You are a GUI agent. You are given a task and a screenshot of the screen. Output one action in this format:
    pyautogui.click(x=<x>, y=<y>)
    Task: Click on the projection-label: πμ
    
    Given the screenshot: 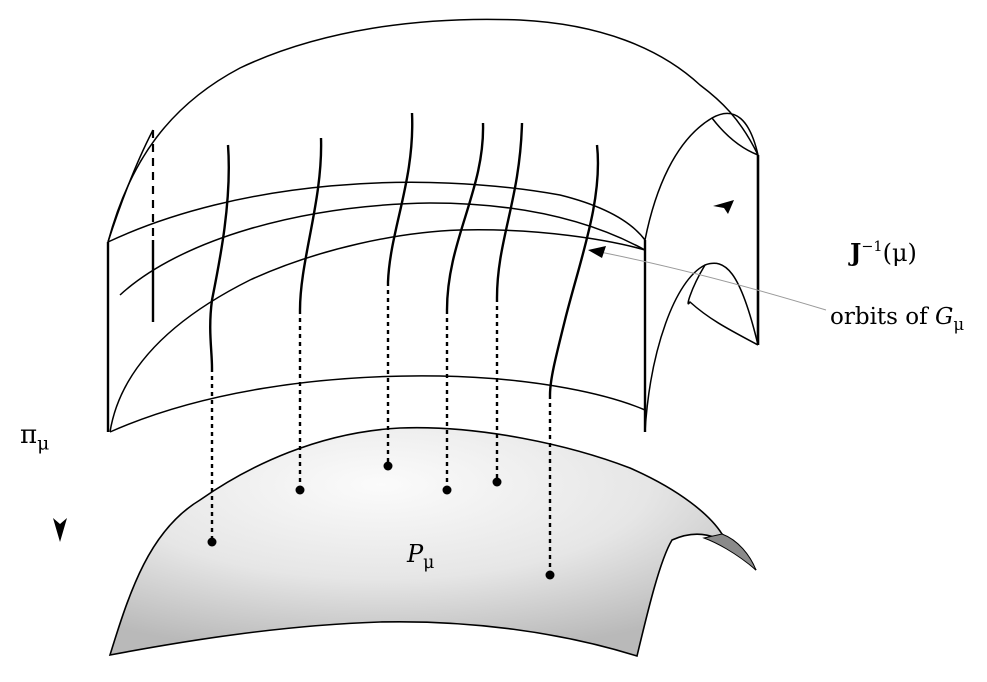 What is the action you would take?
    pyautogui.click(x=34, y=437)
    